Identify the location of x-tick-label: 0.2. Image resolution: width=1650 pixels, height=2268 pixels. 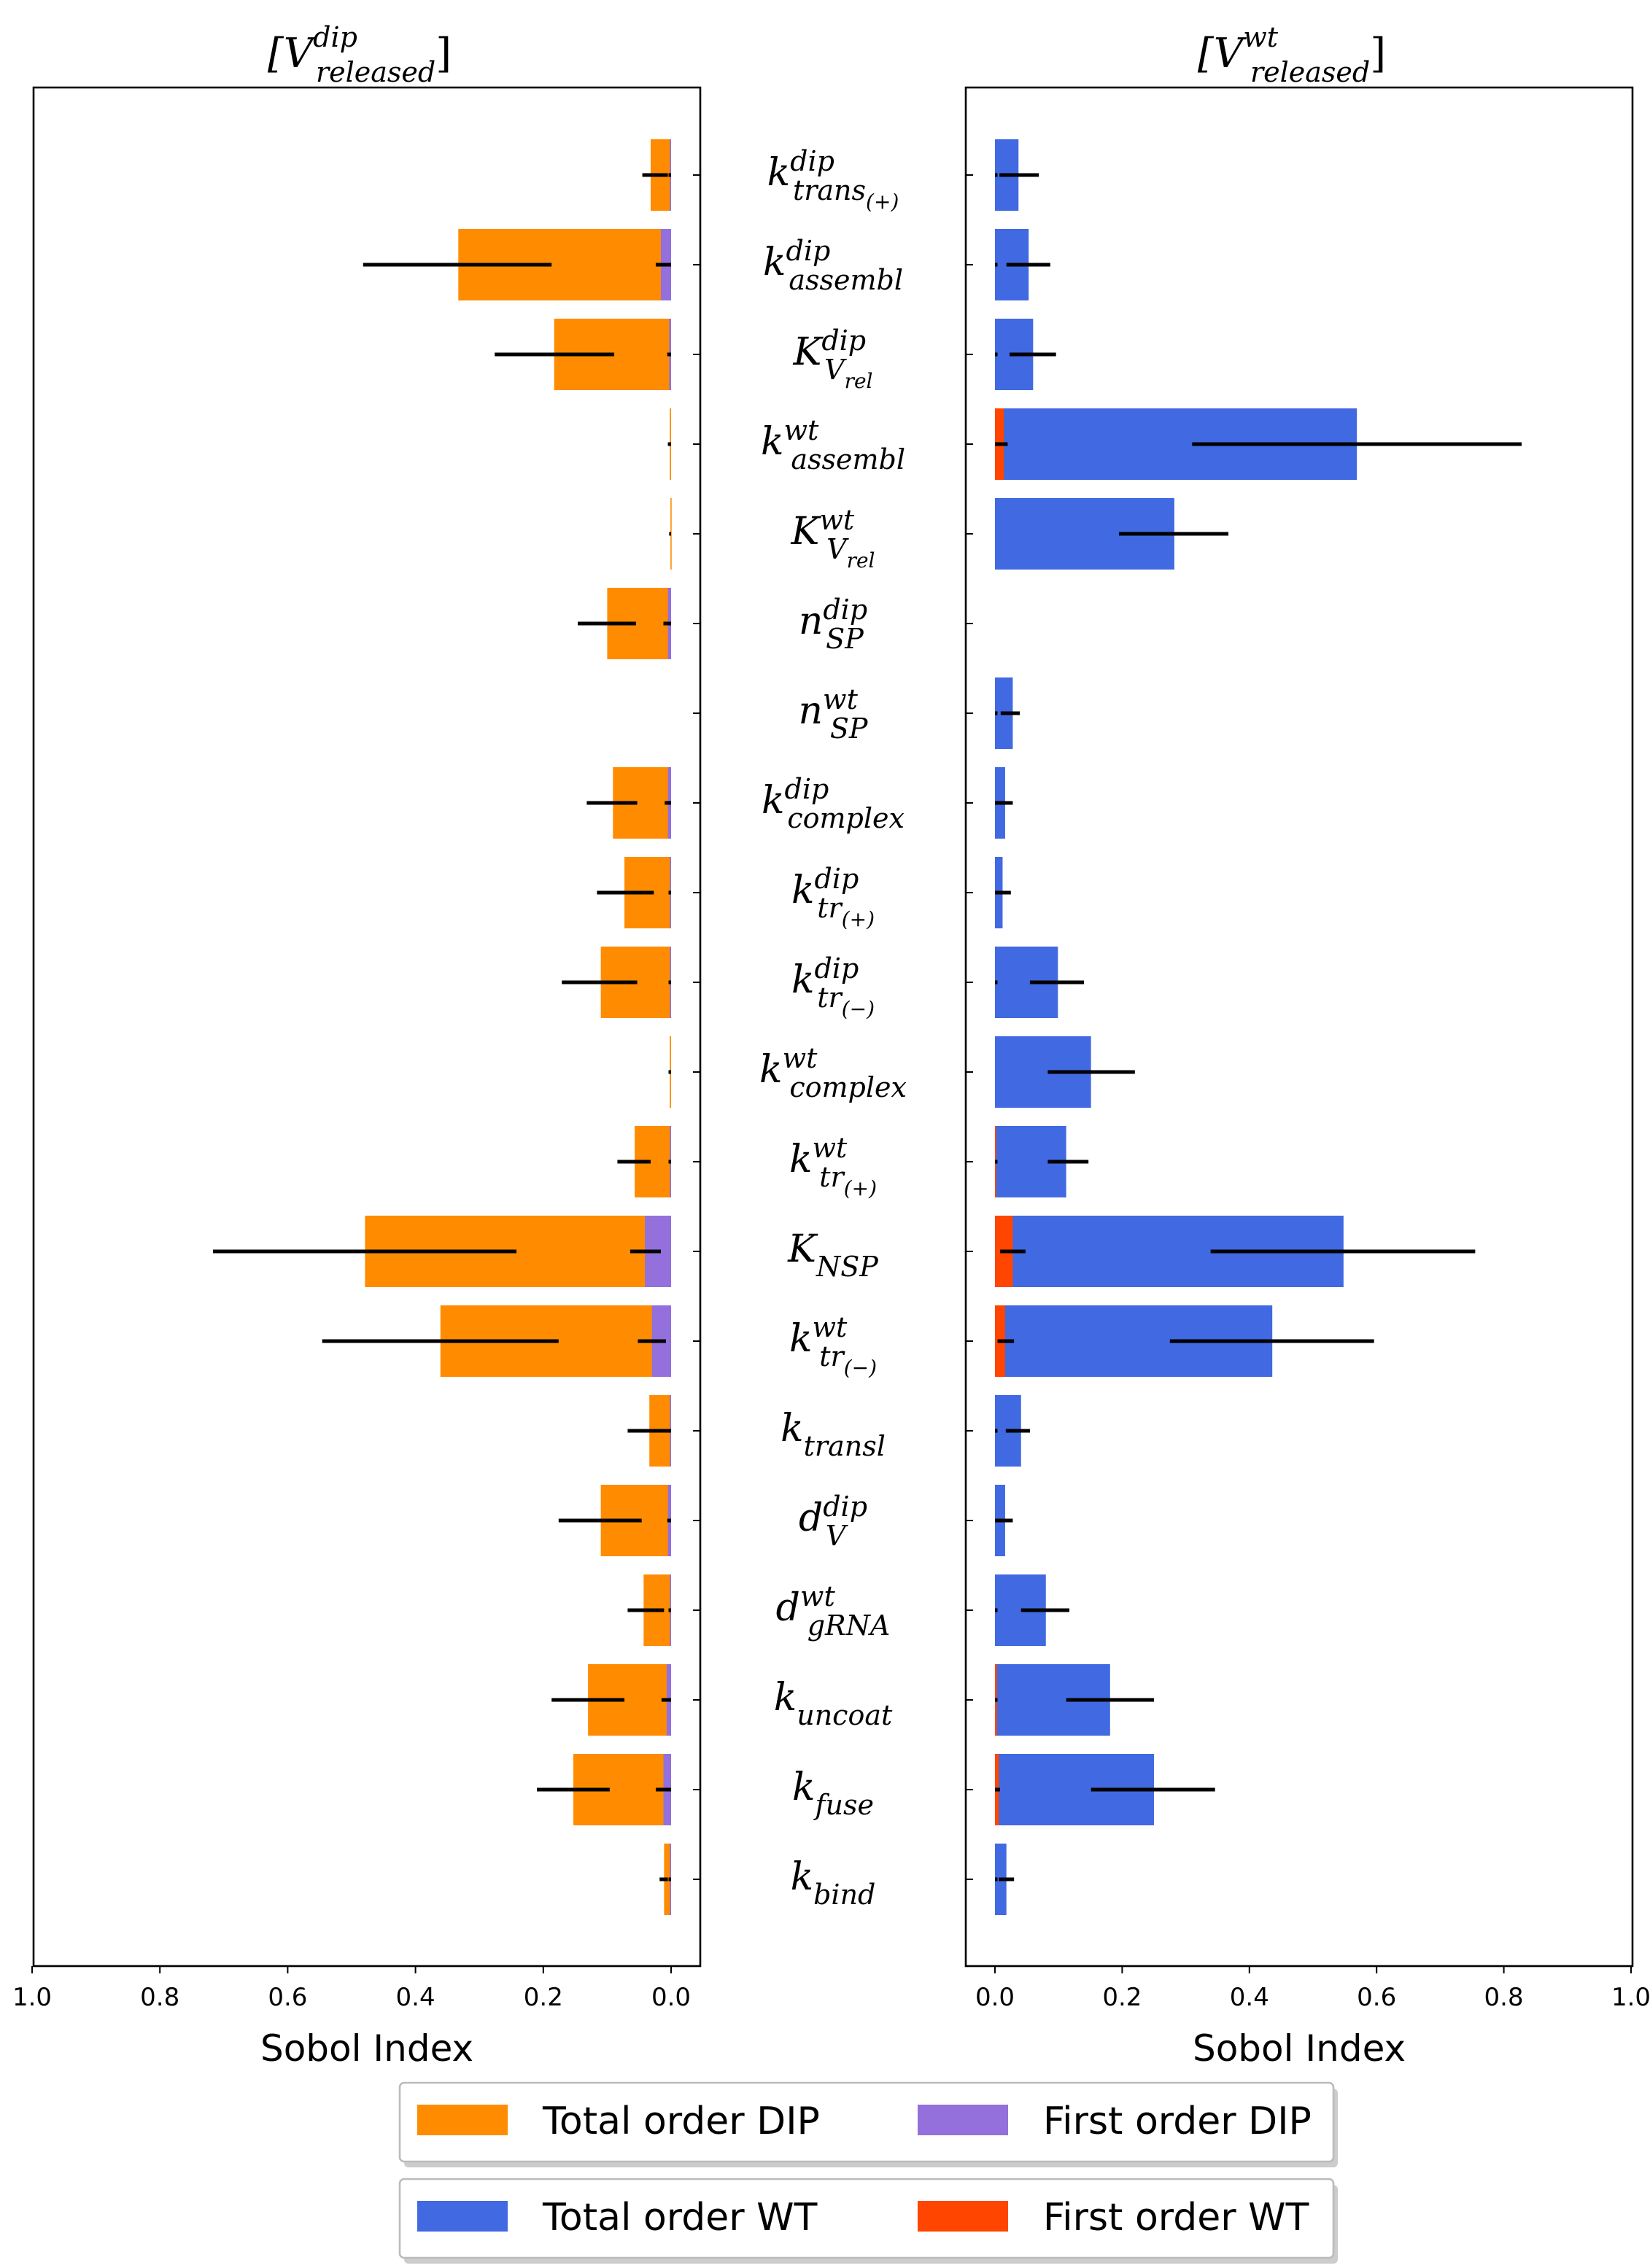
(543, 1997).